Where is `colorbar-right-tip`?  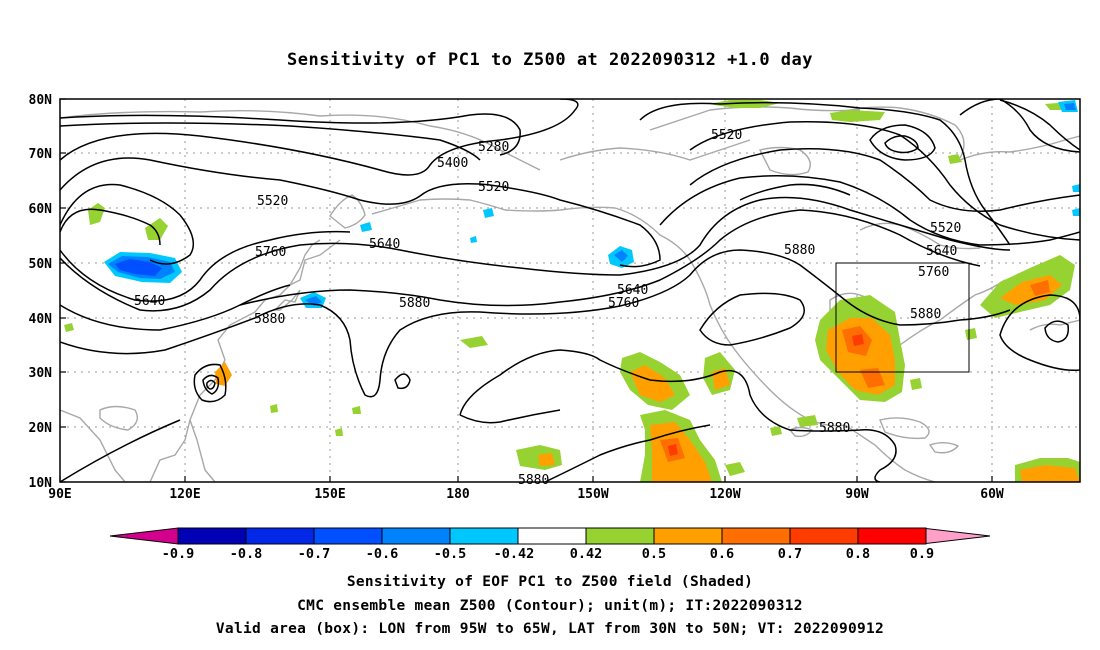
colorbar-right-tip is located at coordinates (956, 536).